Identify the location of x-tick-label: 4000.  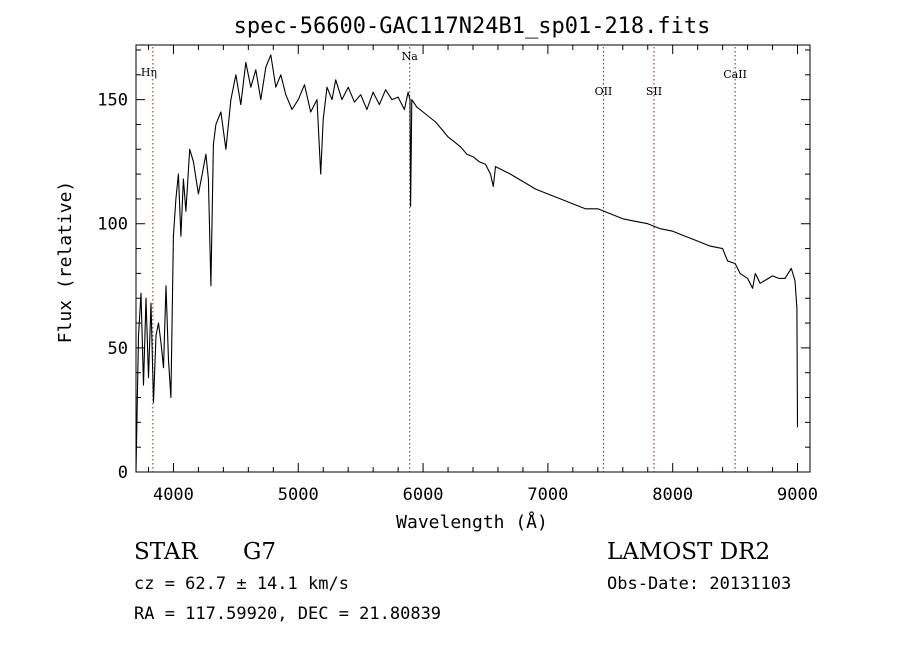
(173, 495).